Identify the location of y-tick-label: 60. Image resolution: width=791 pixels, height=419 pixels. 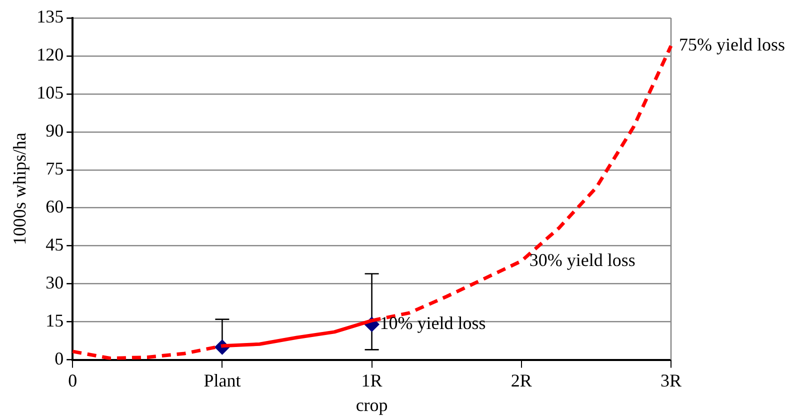
(55, 206).